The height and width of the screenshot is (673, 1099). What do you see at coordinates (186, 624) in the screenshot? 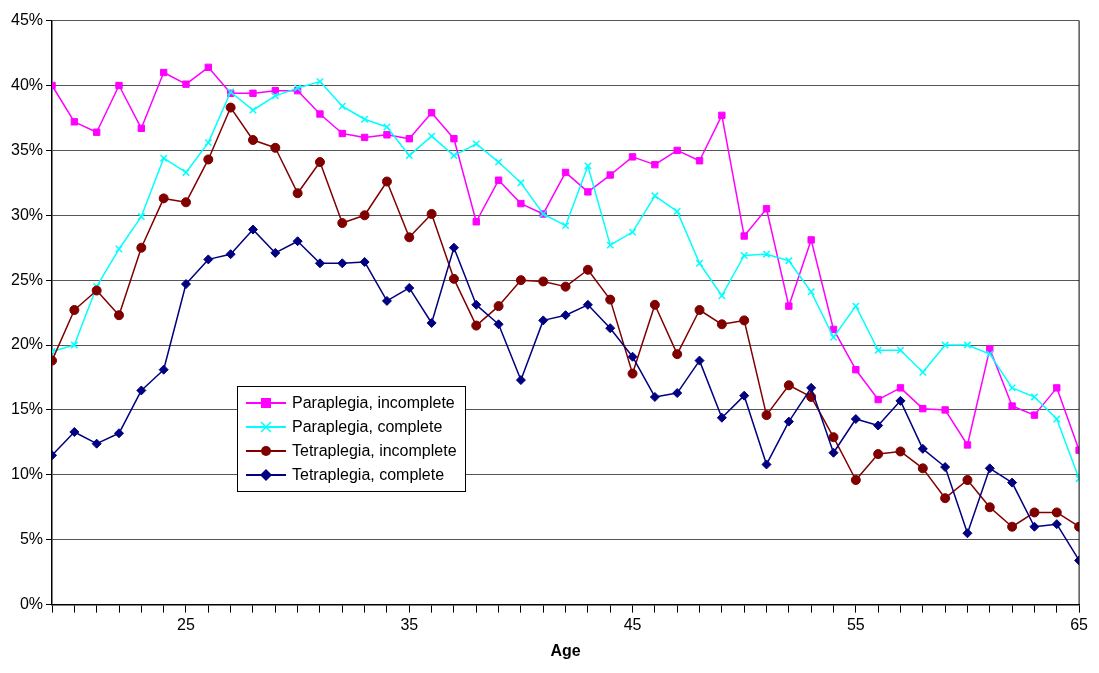
I see `x-tick-label: 25` at bounding box center [186, 624].